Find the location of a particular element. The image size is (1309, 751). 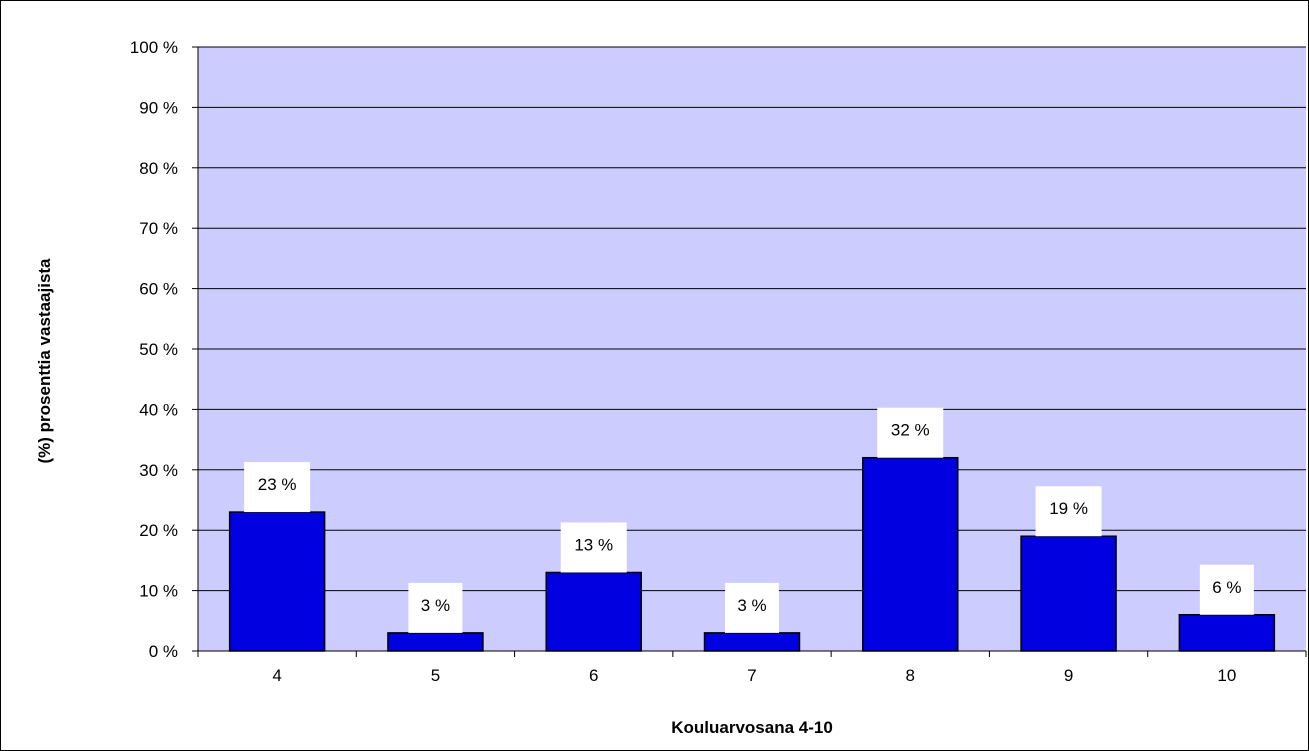

x-tick-label: 6 is located at coordinates (593, 675).